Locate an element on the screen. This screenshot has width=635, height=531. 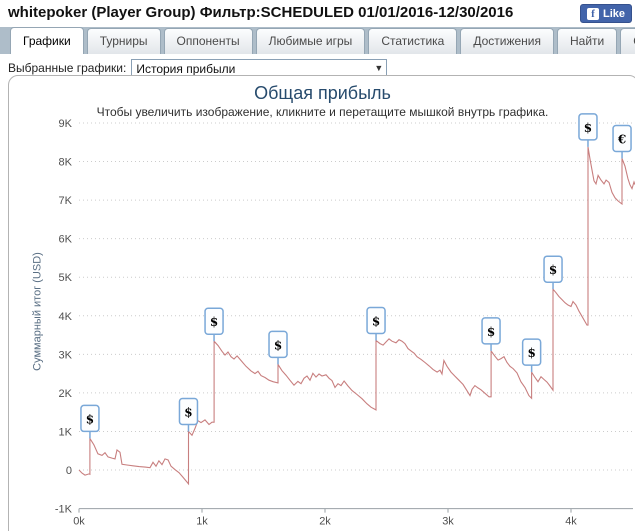
y-tick-label: 4K is located at coordinates (66, 317).